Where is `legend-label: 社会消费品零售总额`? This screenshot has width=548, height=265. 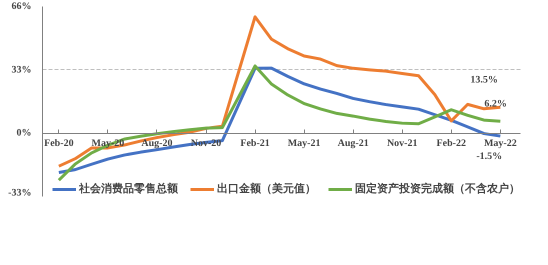
legend-label: 社会消费品零售总额 is located at coordinates (128, 189).